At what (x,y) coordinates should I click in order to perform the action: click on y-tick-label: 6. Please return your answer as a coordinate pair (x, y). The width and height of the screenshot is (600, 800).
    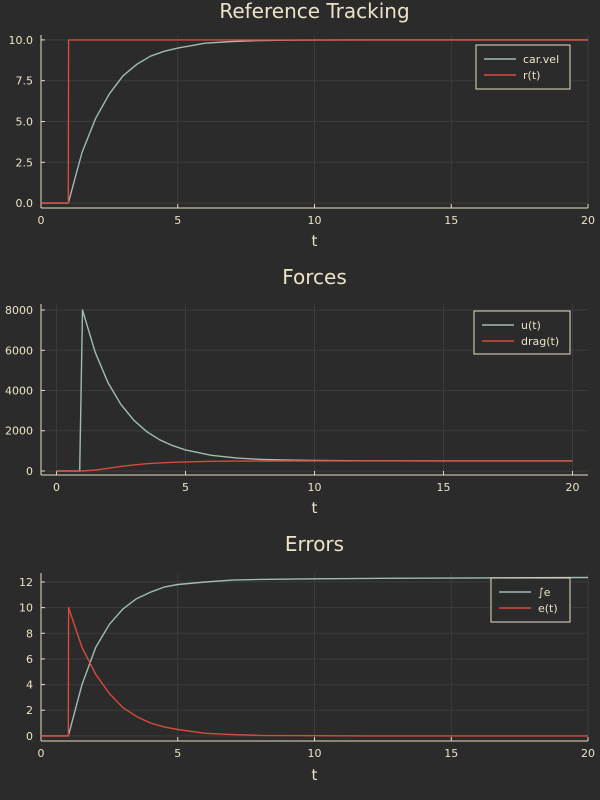
    Looking at the image, I should click on (29, 659).